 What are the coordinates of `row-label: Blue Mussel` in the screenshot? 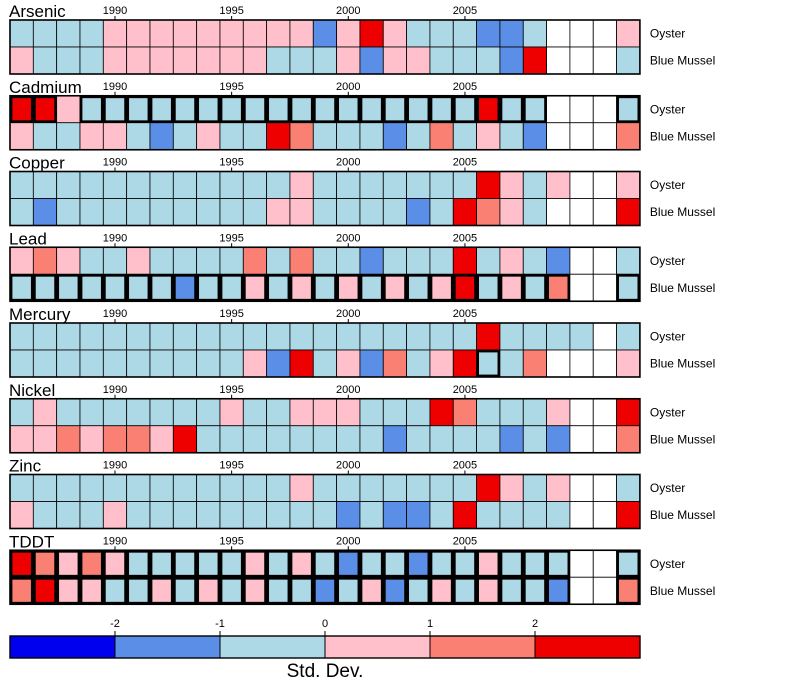 It's located at (682, 136).